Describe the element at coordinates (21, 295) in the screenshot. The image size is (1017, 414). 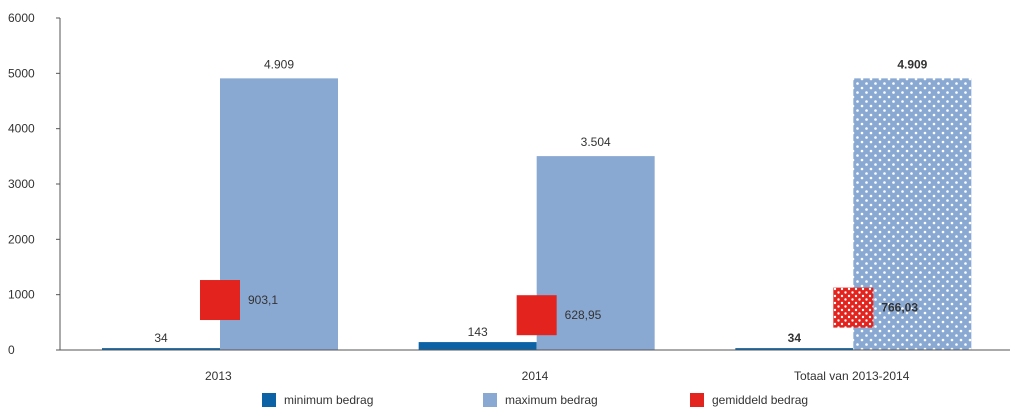
I see `y-tick-label: 1000` at that location.